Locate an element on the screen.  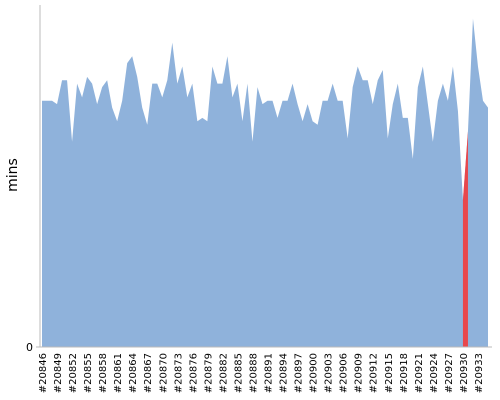
x-tick-label: #20921 is located at coordinates (419, 373).